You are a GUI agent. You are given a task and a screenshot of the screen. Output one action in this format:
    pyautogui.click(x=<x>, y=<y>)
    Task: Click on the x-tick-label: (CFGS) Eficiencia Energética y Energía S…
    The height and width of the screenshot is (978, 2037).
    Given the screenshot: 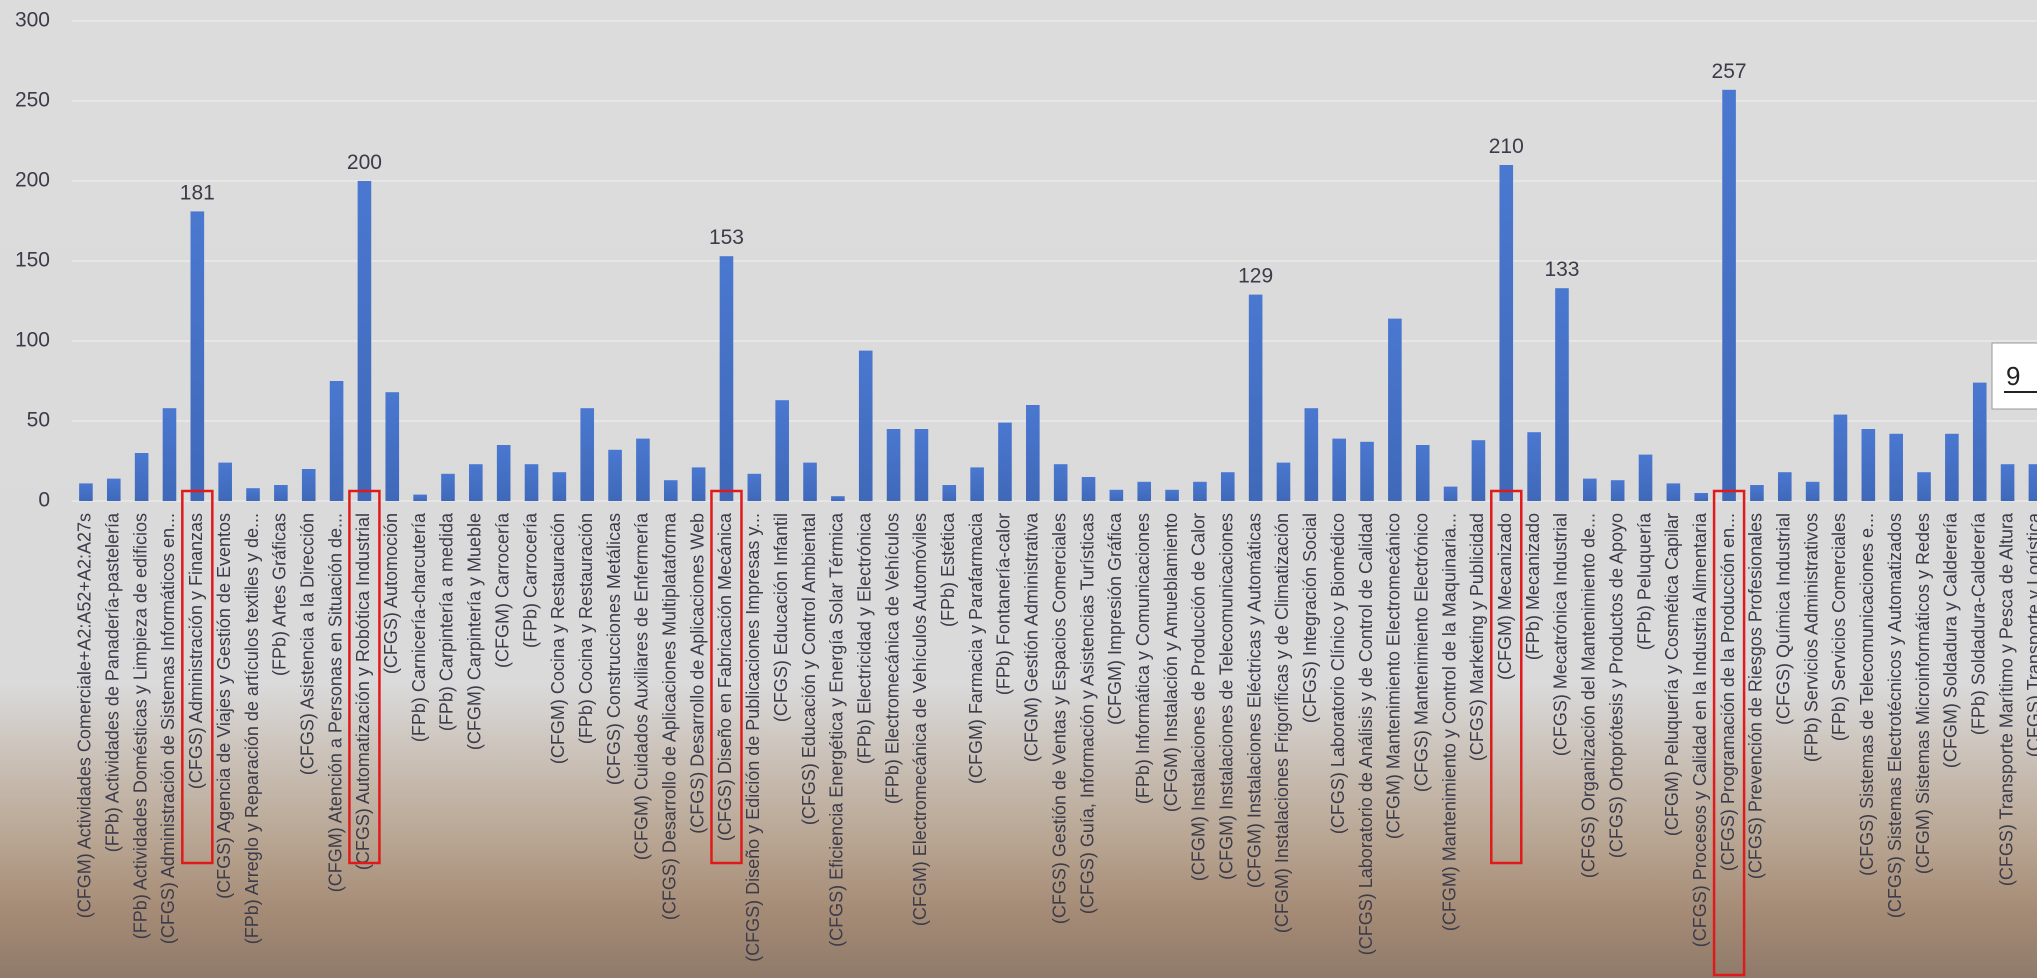 What is the action you would take?
    pyautogui.click(x=837, y=729)
    